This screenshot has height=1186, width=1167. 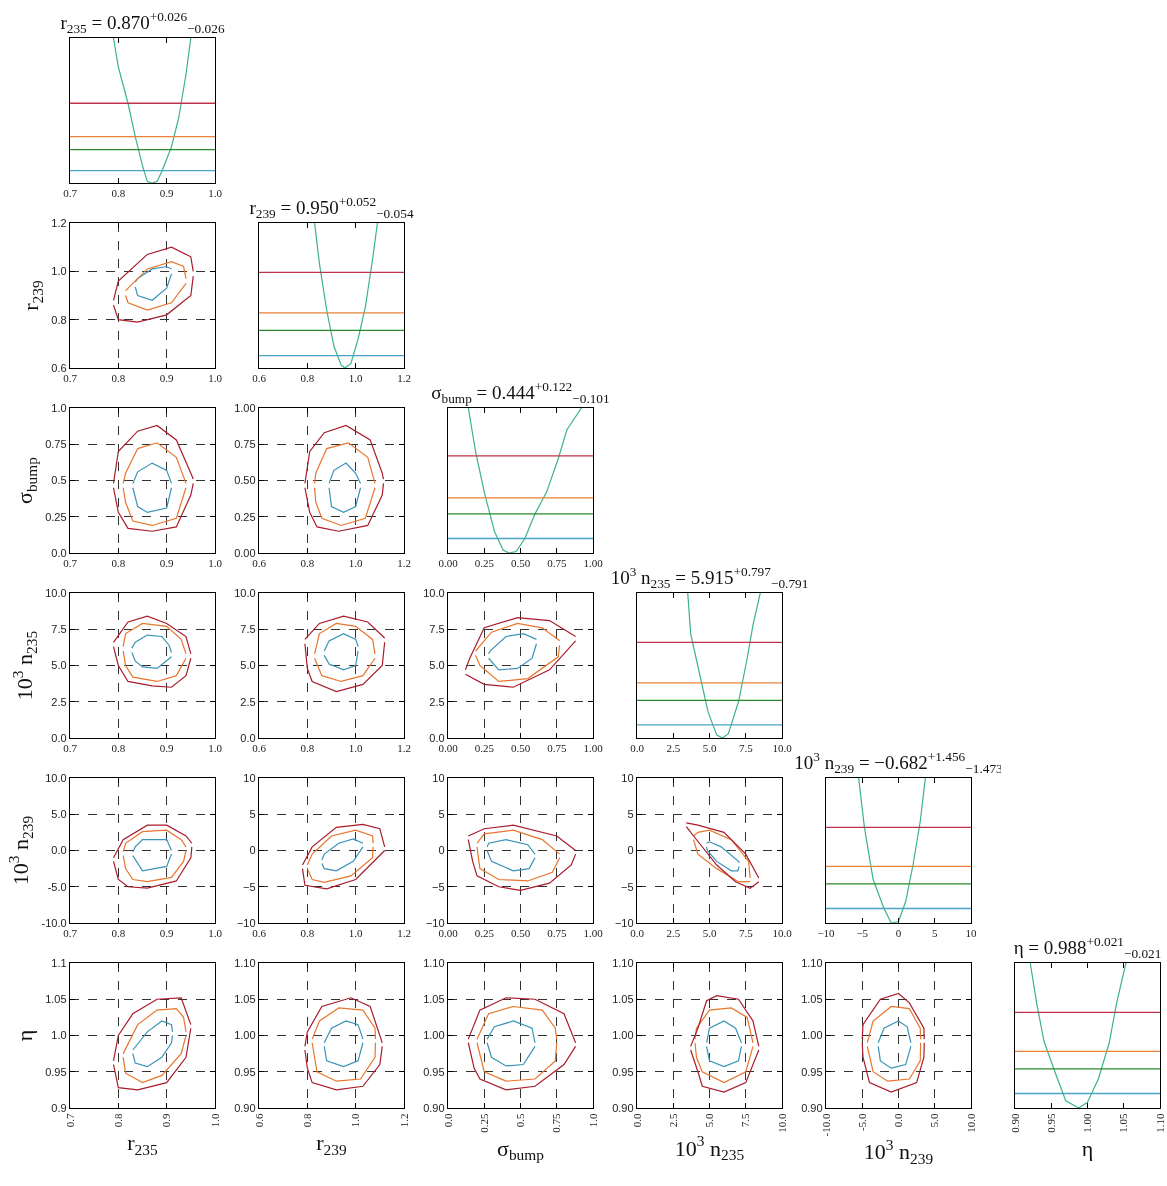 What do you see at coordinates (441, 850) in the screenshot?
I see `y-tick-label: 0` at bounding box center [441, 850].